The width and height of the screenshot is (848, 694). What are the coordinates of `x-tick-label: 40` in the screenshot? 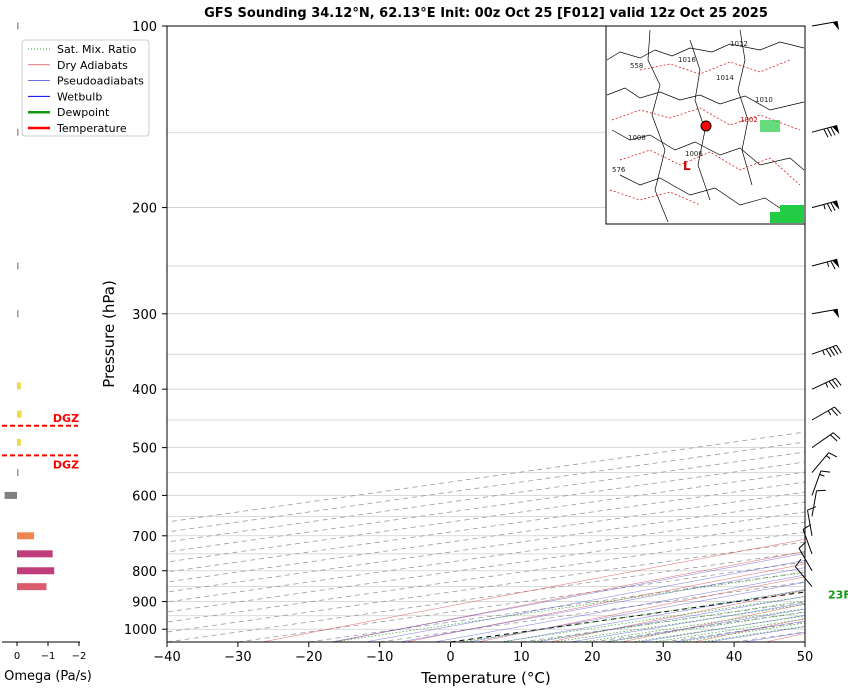 It's located at (734, 657).